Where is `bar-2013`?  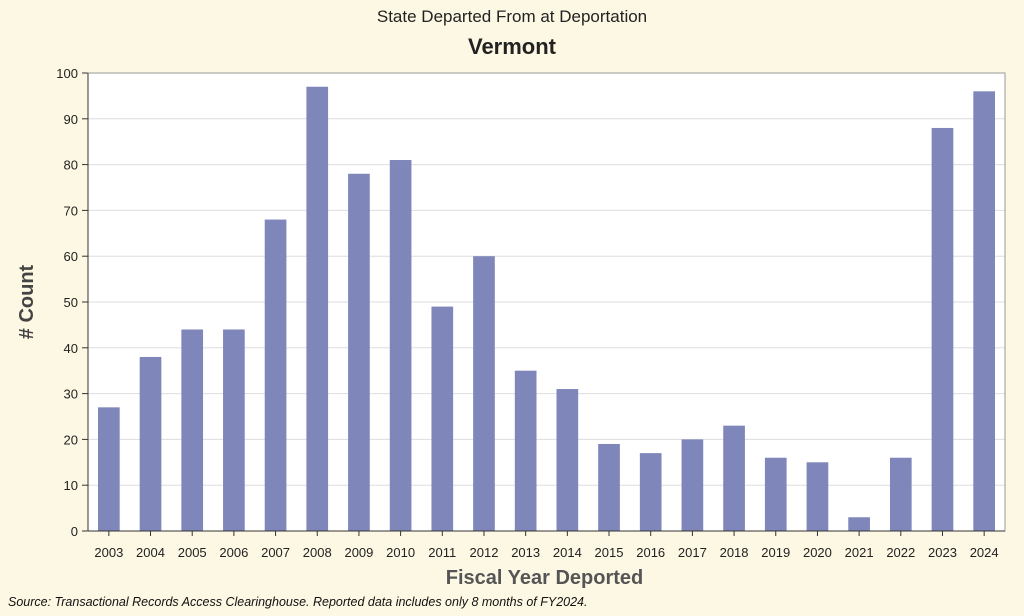
bar-2013 is located at coordinates (525, 450).